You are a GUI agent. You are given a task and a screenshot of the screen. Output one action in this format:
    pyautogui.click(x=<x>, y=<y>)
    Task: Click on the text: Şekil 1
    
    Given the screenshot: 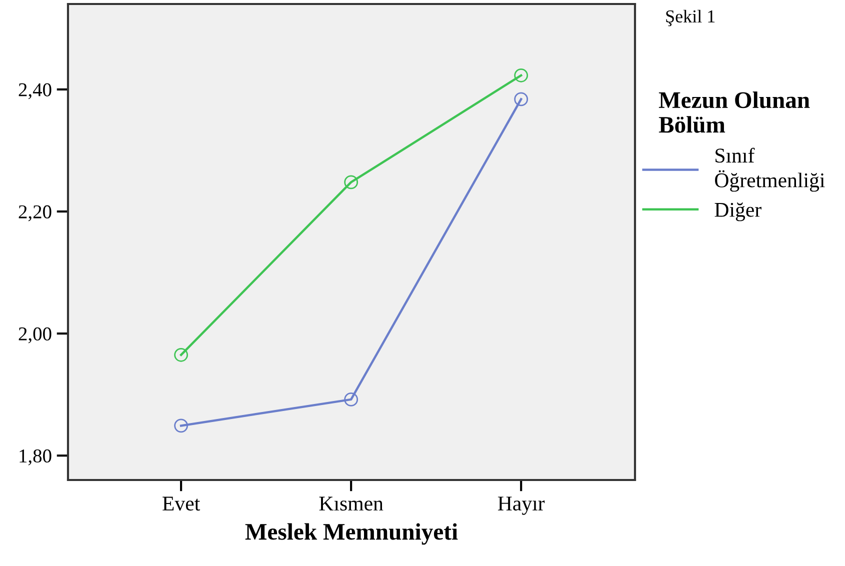 What is the action you would take?
    pyautogui.click(x=690, y=18)
    